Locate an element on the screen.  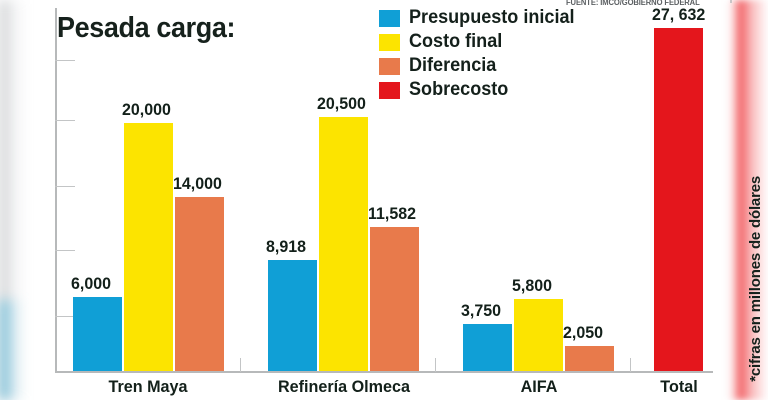
left-edge-blue-shadow is located at coordinates (12, 350).